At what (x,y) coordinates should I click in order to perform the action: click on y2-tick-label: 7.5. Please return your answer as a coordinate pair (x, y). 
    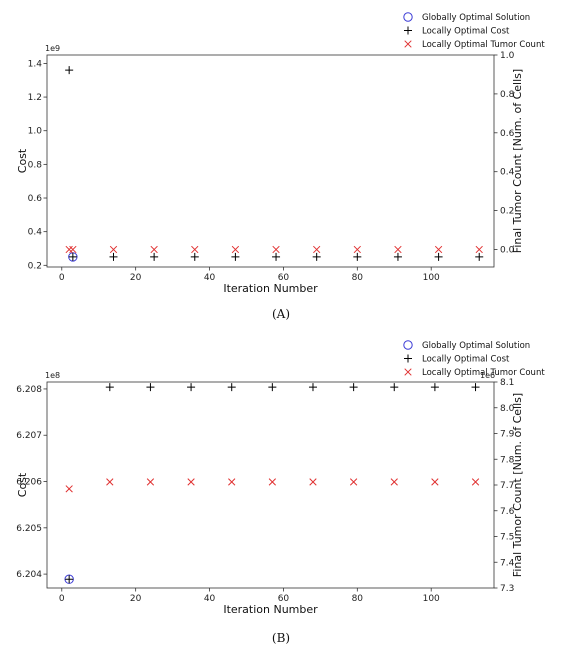
    Looking at the image, I should click on (507, 538).